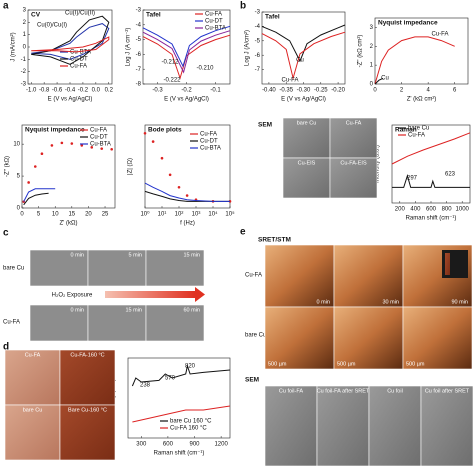 This screenshot has height=473, width=474. Describe the element at coordinates (402, 91) in the screenshot. I see `x-tick-label: 2` at that location.